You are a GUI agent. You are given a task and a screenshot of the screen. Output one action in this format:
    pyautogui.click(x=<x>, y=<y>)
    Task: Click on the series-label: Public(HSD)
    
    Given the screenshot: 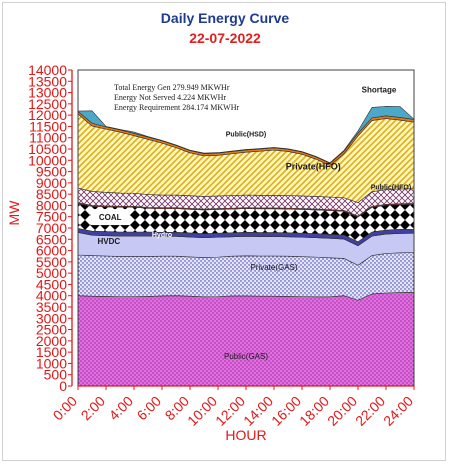 What is the action you would take?
    pyautogui.click(x=246, y=135)
    